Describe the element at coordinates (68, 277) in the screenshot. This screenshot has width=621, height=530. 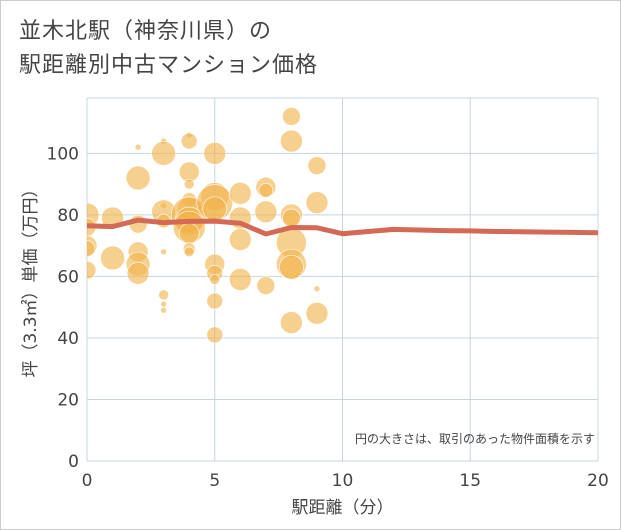
I see `y-tick-label: 60` at that location.